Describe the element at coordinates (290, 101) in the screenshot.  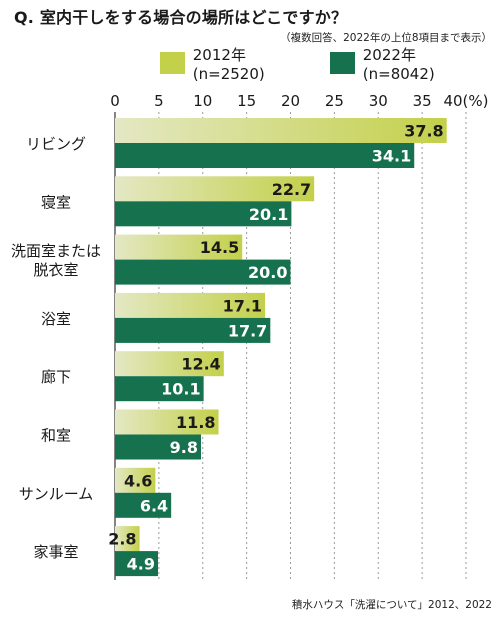
I see `x-tick-label: 20` at that location.